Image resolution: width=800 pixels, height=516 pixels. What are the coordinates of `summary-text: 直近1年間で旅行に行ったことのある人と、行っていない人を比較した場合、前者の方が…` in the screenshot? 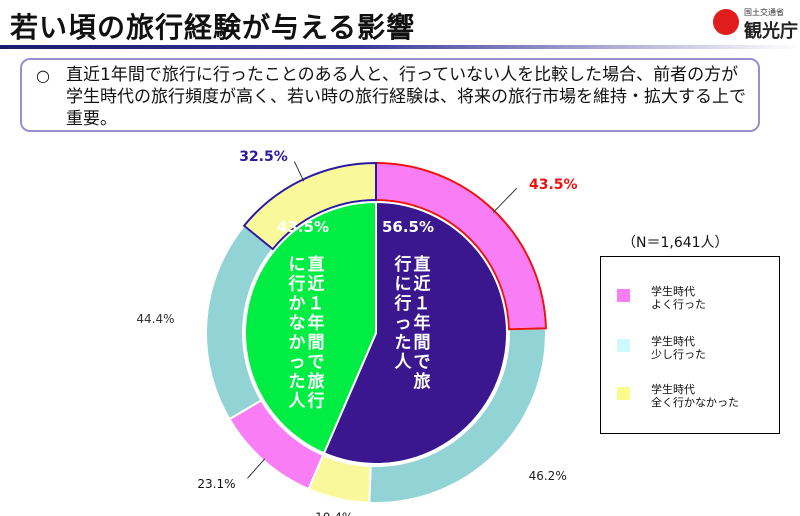 It's located at (406, 97).